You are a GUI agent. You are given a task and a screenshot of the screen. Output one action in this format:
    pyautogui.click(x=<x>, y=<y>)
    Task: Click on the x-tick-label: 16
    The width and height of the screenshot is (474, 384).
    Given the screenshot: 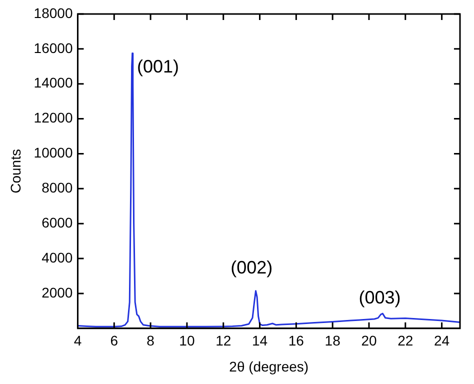 What is the action you would take?
    pyautogui.click(x=296, y=340)
    